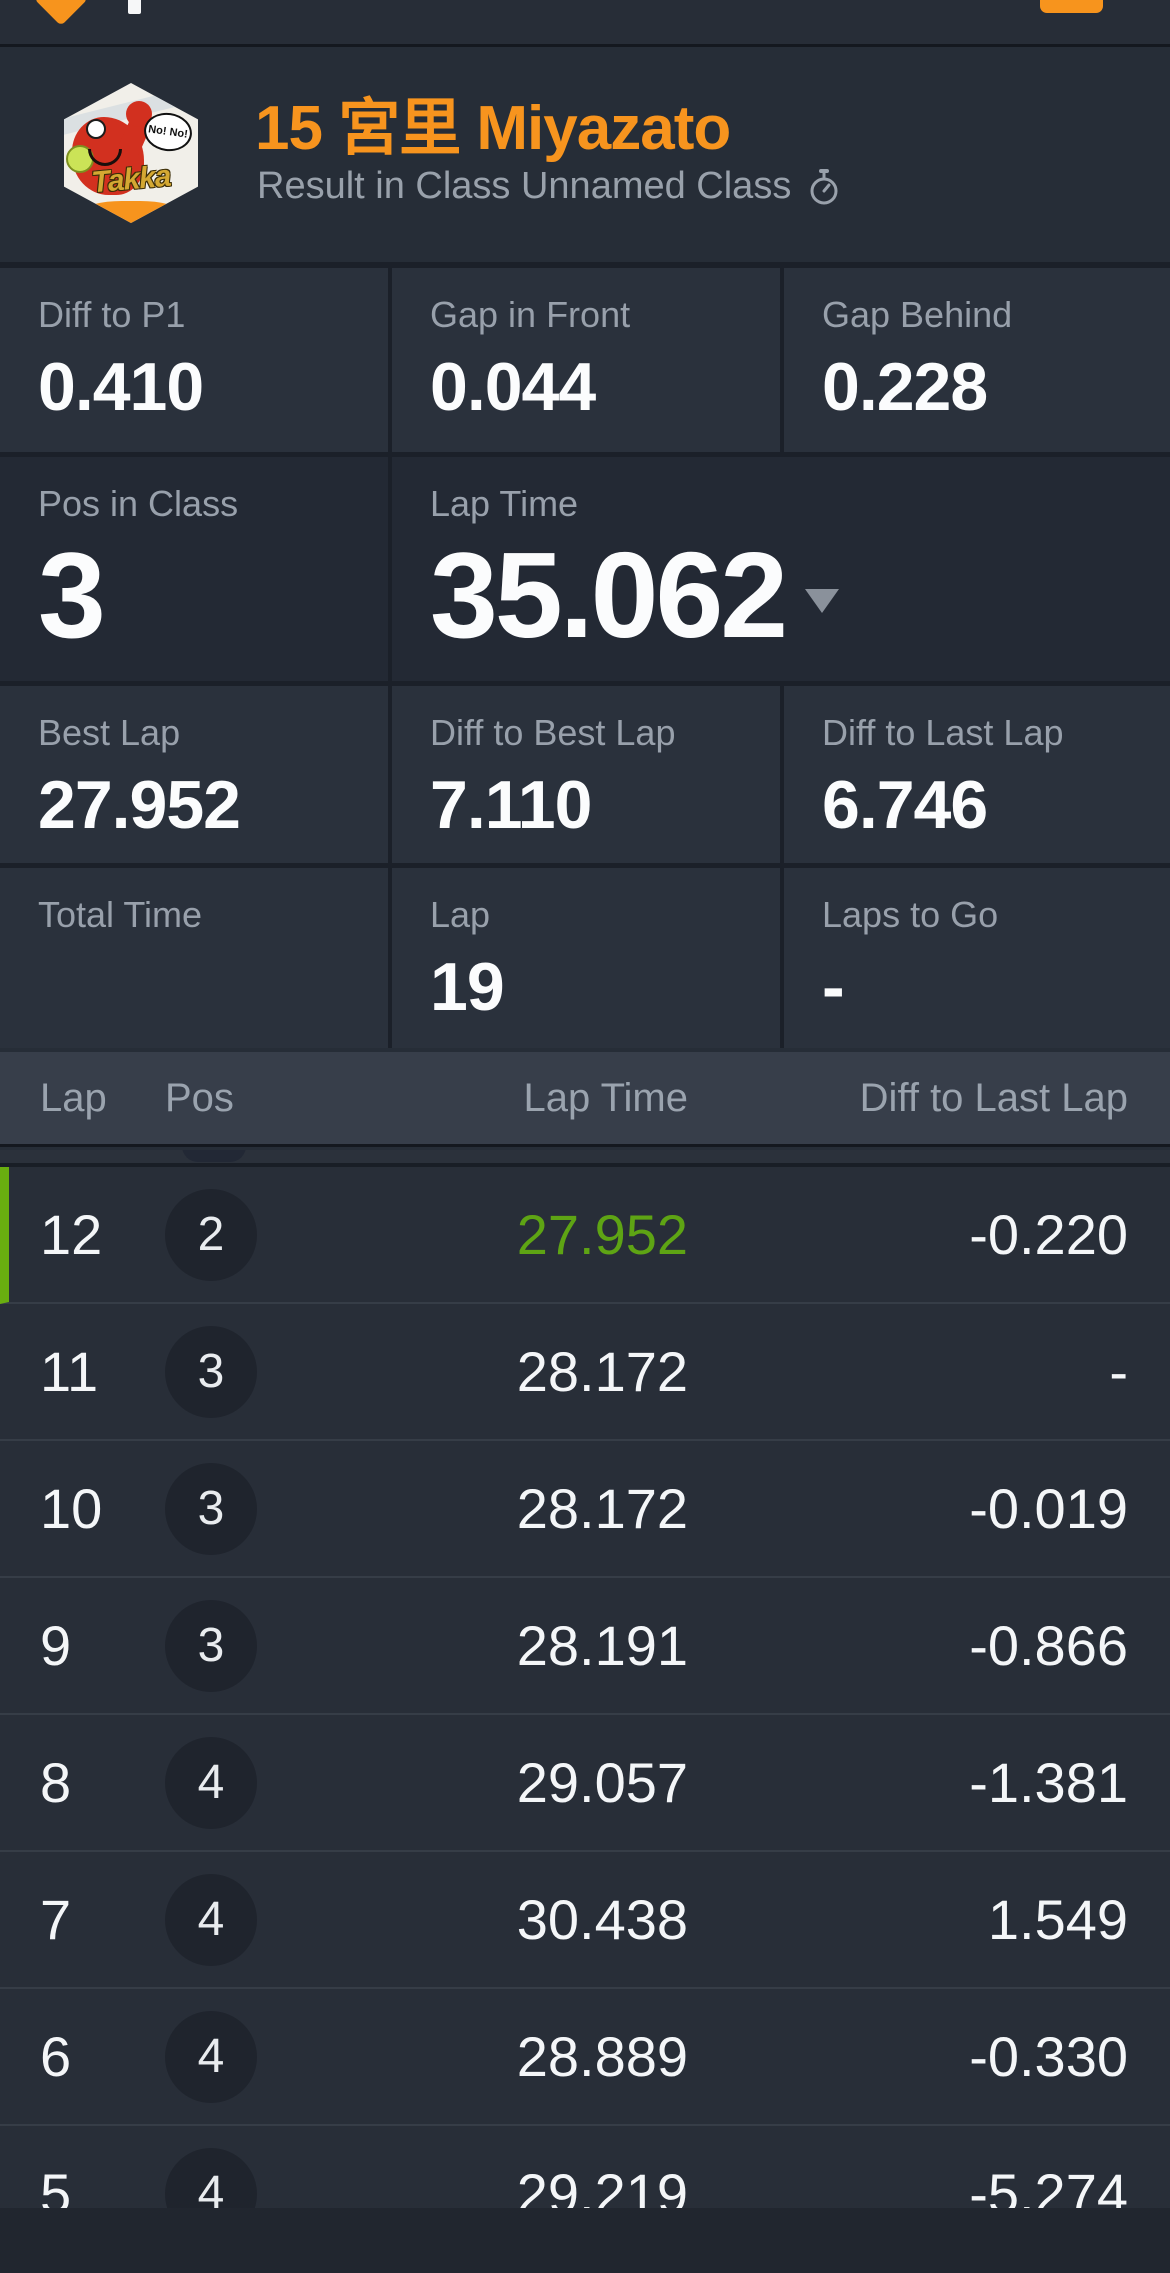 Image resolution: width=1170 pixels, height=2273 pixels. What do you see at coordinates (61, 13) in the screenshot?
I see `back-arrow-icon` at bounding box center [61, 13].